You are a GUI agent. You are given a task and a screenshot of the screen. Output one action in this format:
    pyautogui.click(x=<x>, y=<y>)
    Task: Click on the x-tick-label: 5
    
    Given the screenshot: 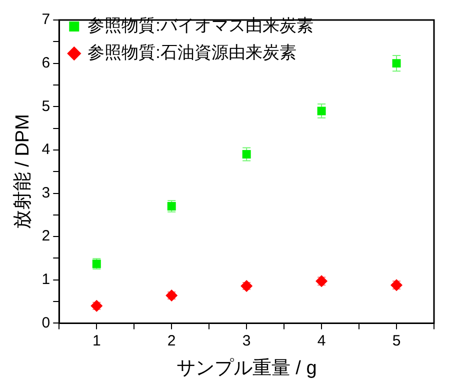 What is the action you would take?
    pyautogui.click(x=396, y=341)
    